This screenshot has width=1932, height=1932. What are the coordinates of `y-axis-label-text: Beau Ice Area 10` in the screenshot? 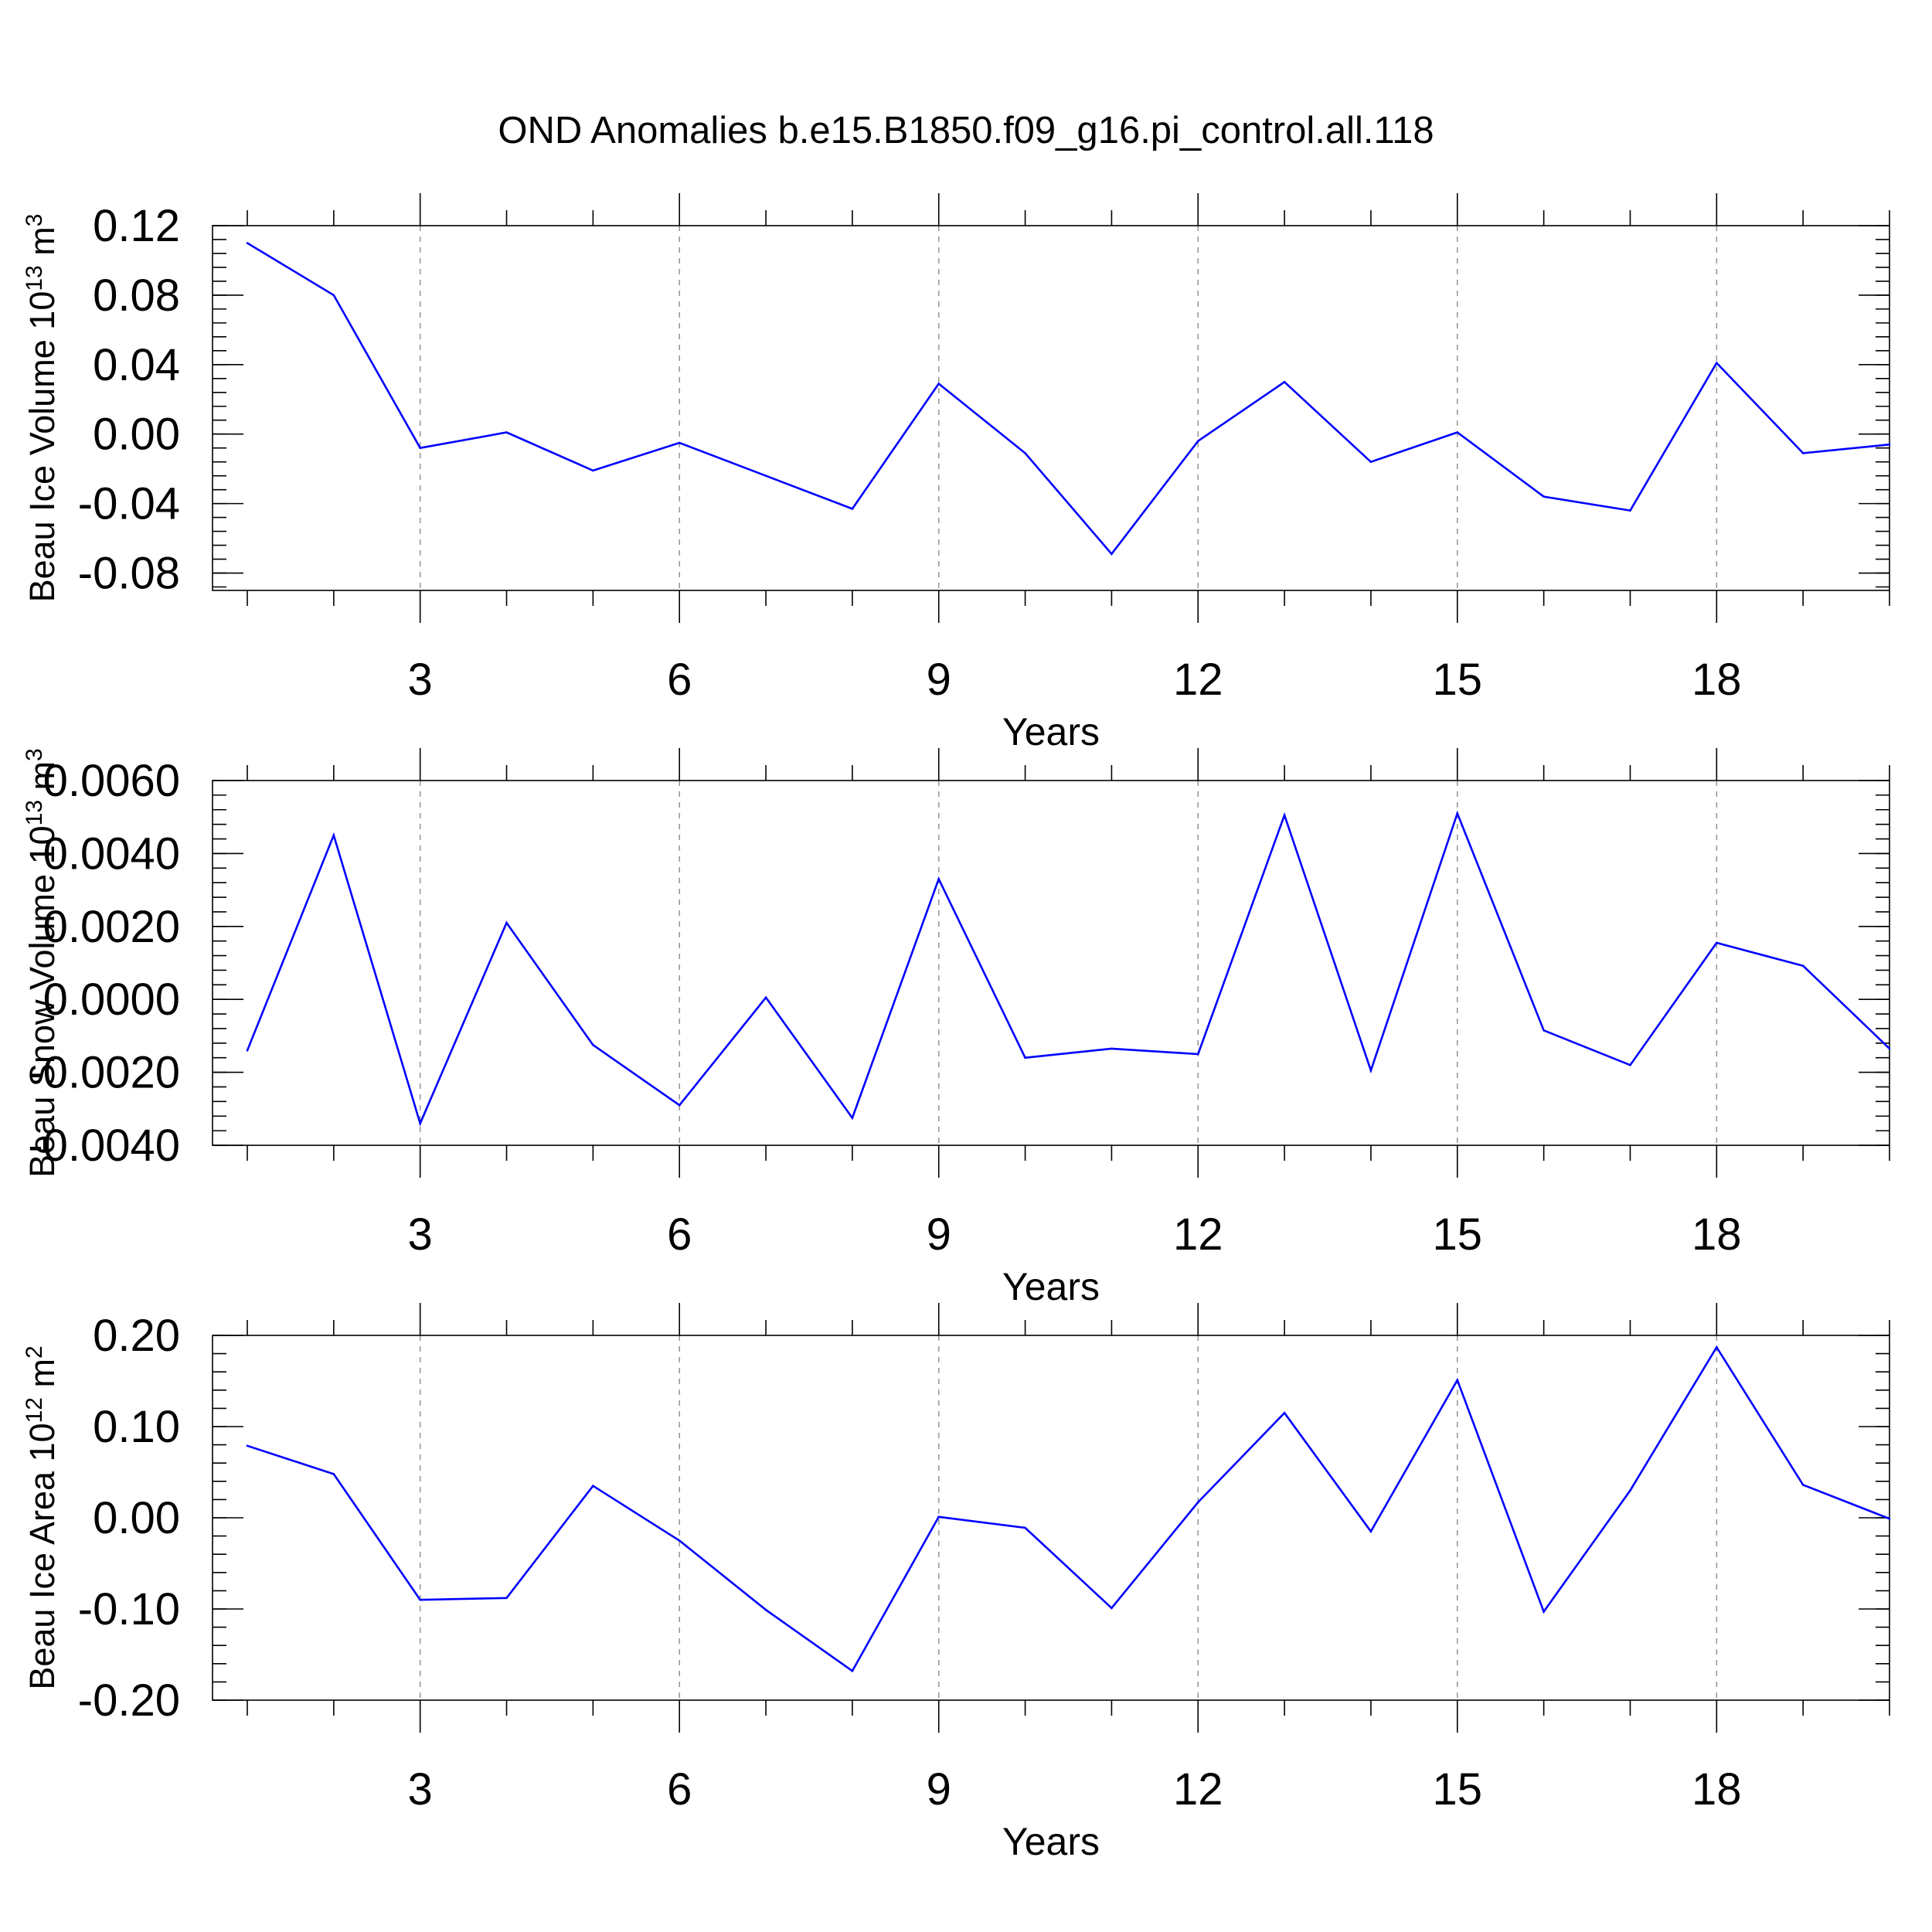 It's located at (42, 1556).